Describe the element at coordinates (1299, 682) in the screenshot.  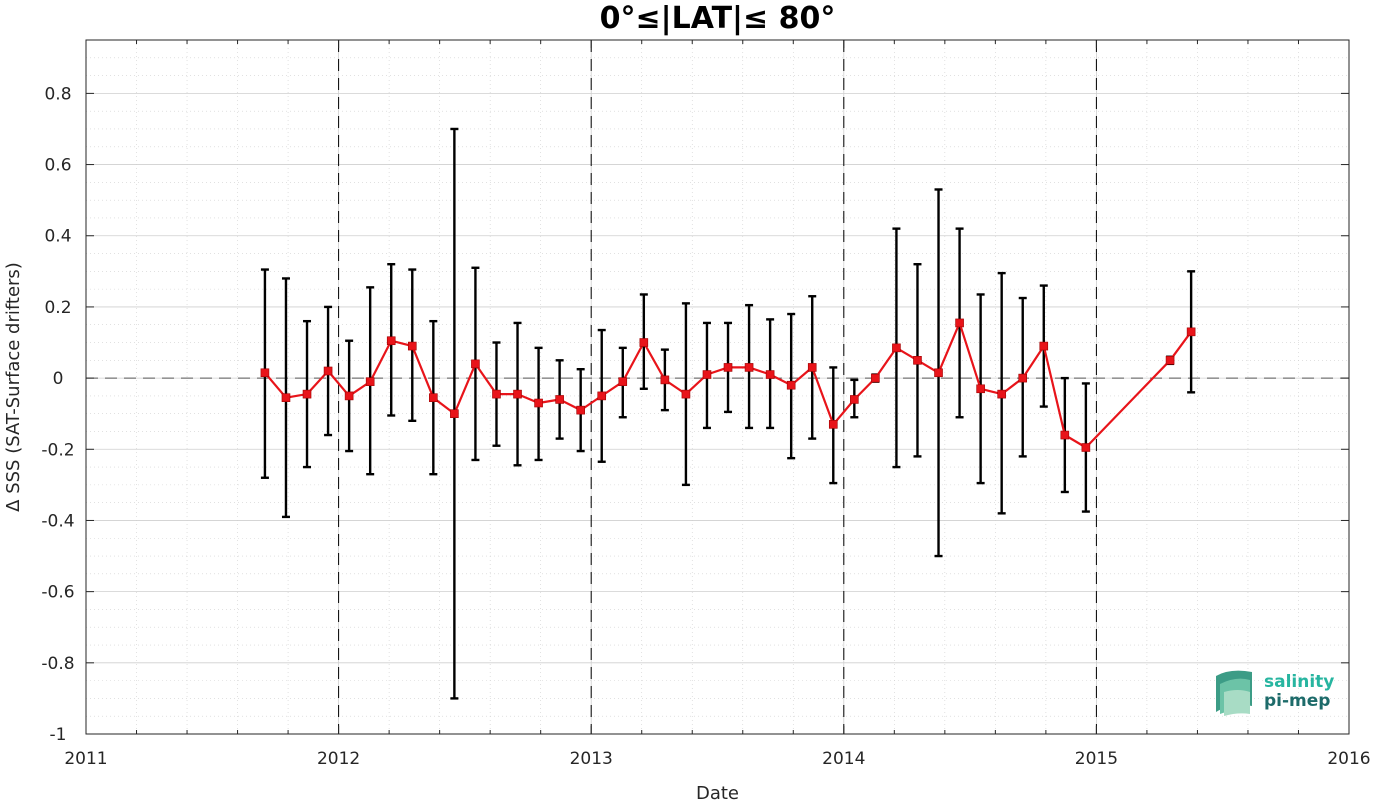
I see `logo-text-salinity: salinity` at that location.